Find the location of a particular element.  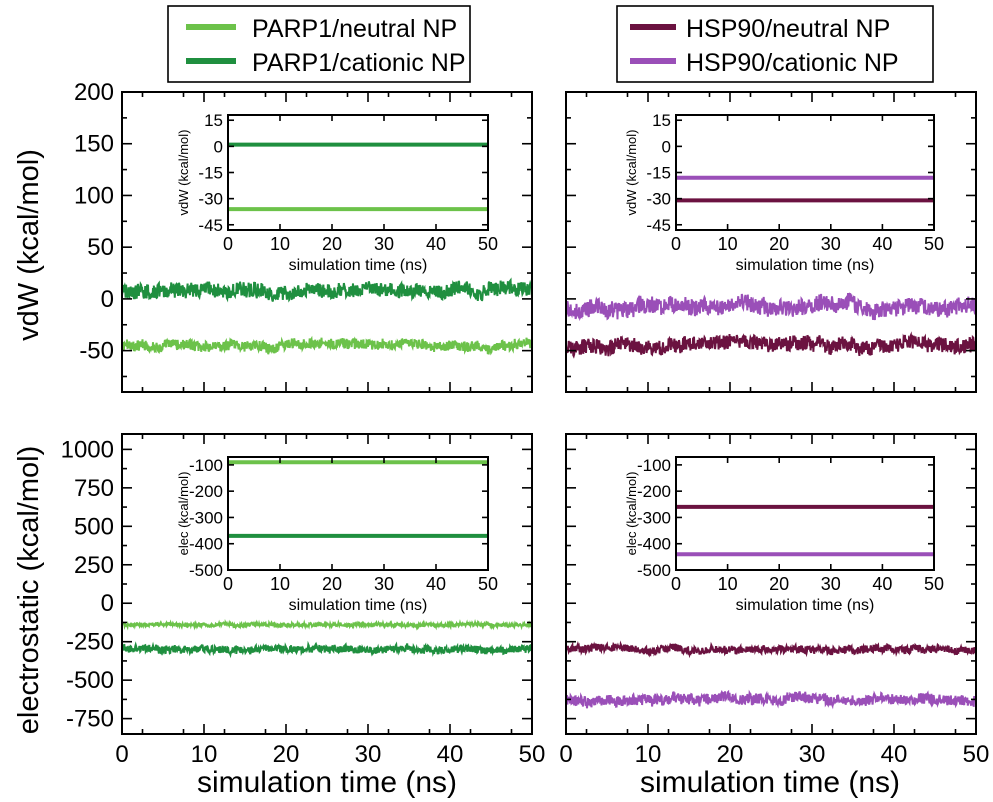

inset-y-tick-label: -300 is located at coordinates (654, 517).